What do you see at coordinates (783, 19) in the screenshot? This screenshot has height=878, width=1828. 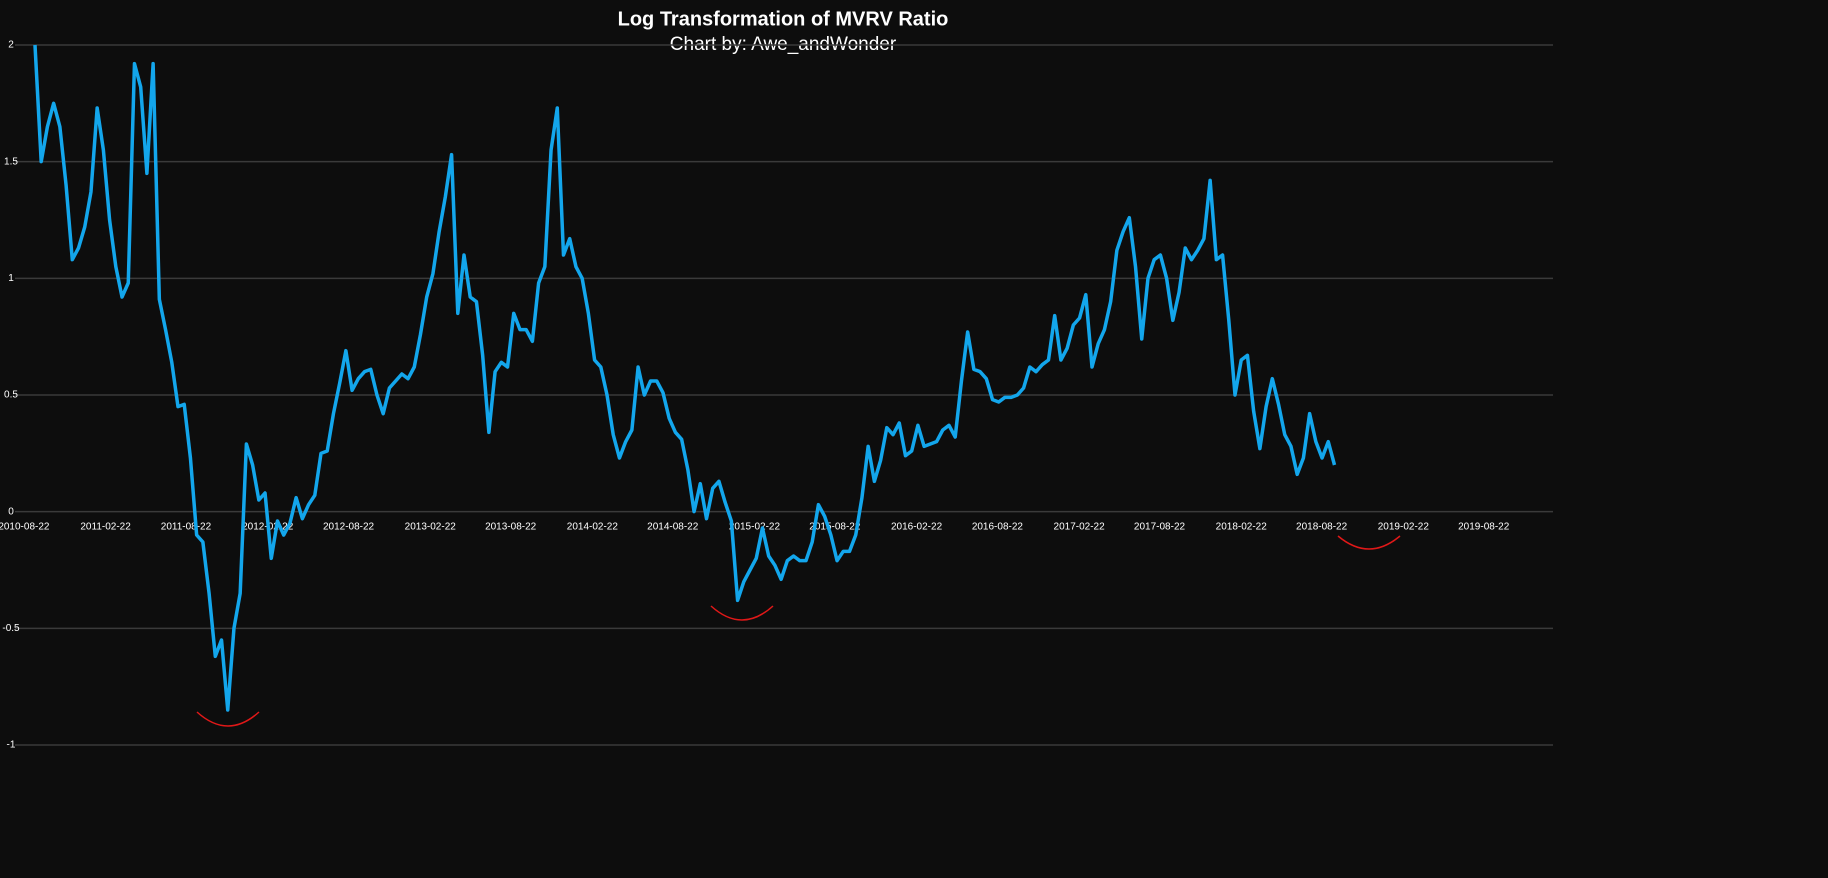 I see `chart-title: Log Transformation of MVRV Ratio` at bounding box center [783, 19].